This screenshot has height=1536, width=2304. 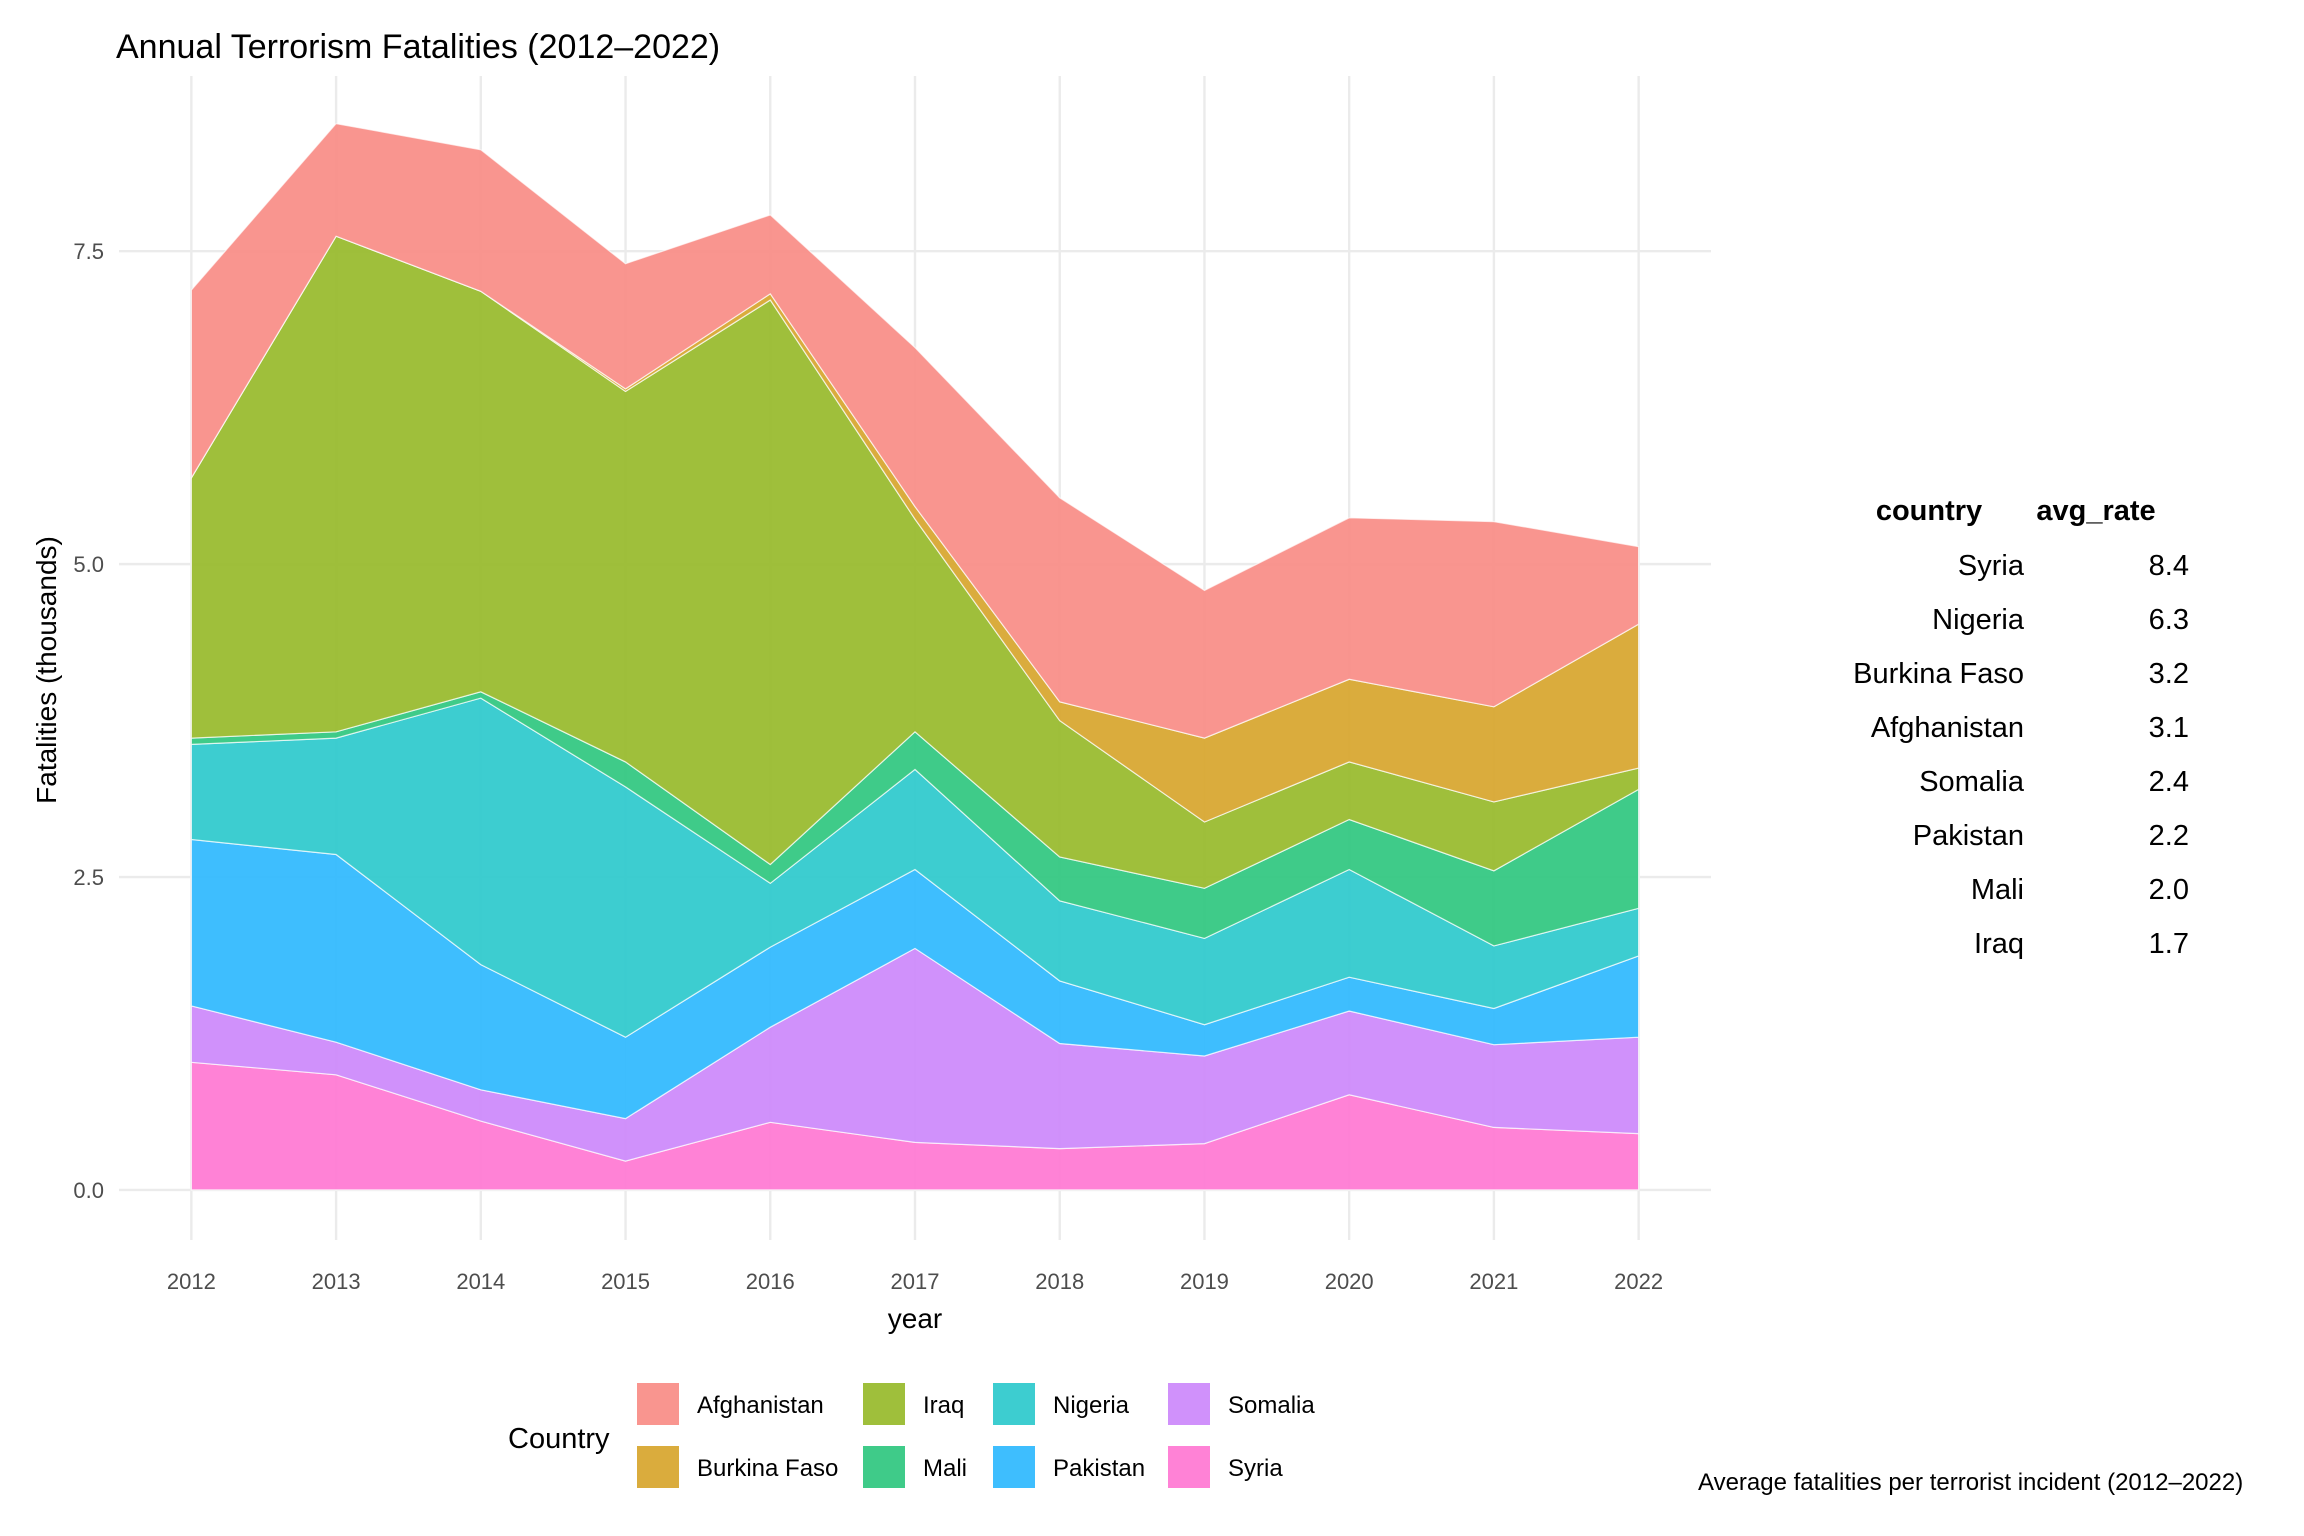 What do you see at coordinates (1014, 1467) in the screenshot?
I see `legend-swatch-pakistan` at bounding box center [1014, 1467].